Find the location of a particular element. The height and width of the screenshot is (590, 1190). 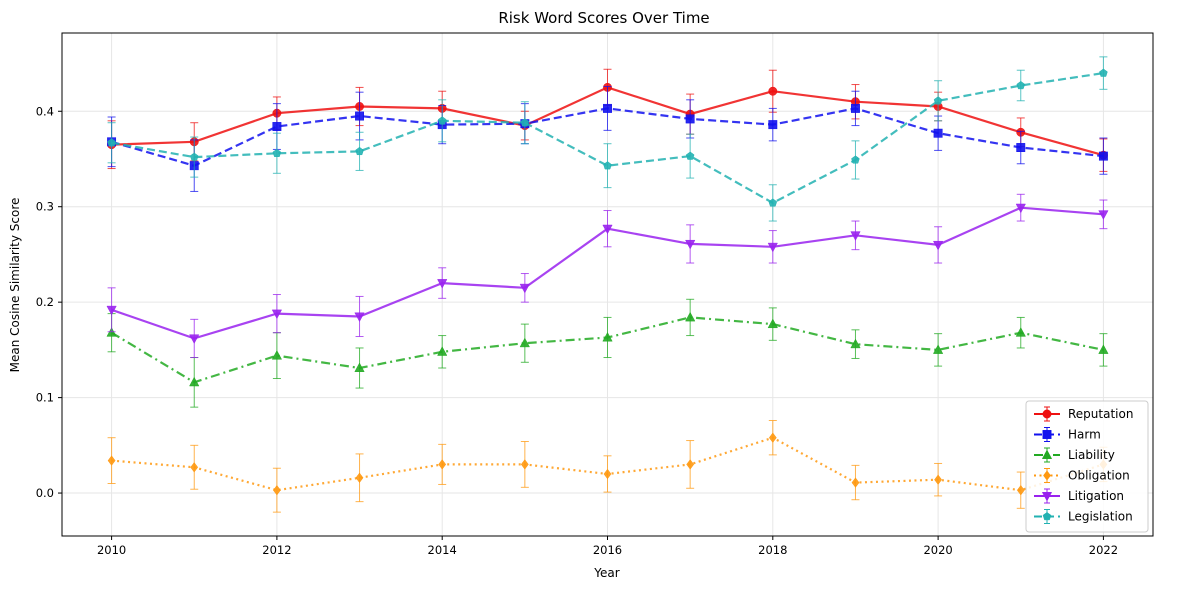

y-axis-label: Mean Cosine Similarity Score is located at coordinates (15, 285).